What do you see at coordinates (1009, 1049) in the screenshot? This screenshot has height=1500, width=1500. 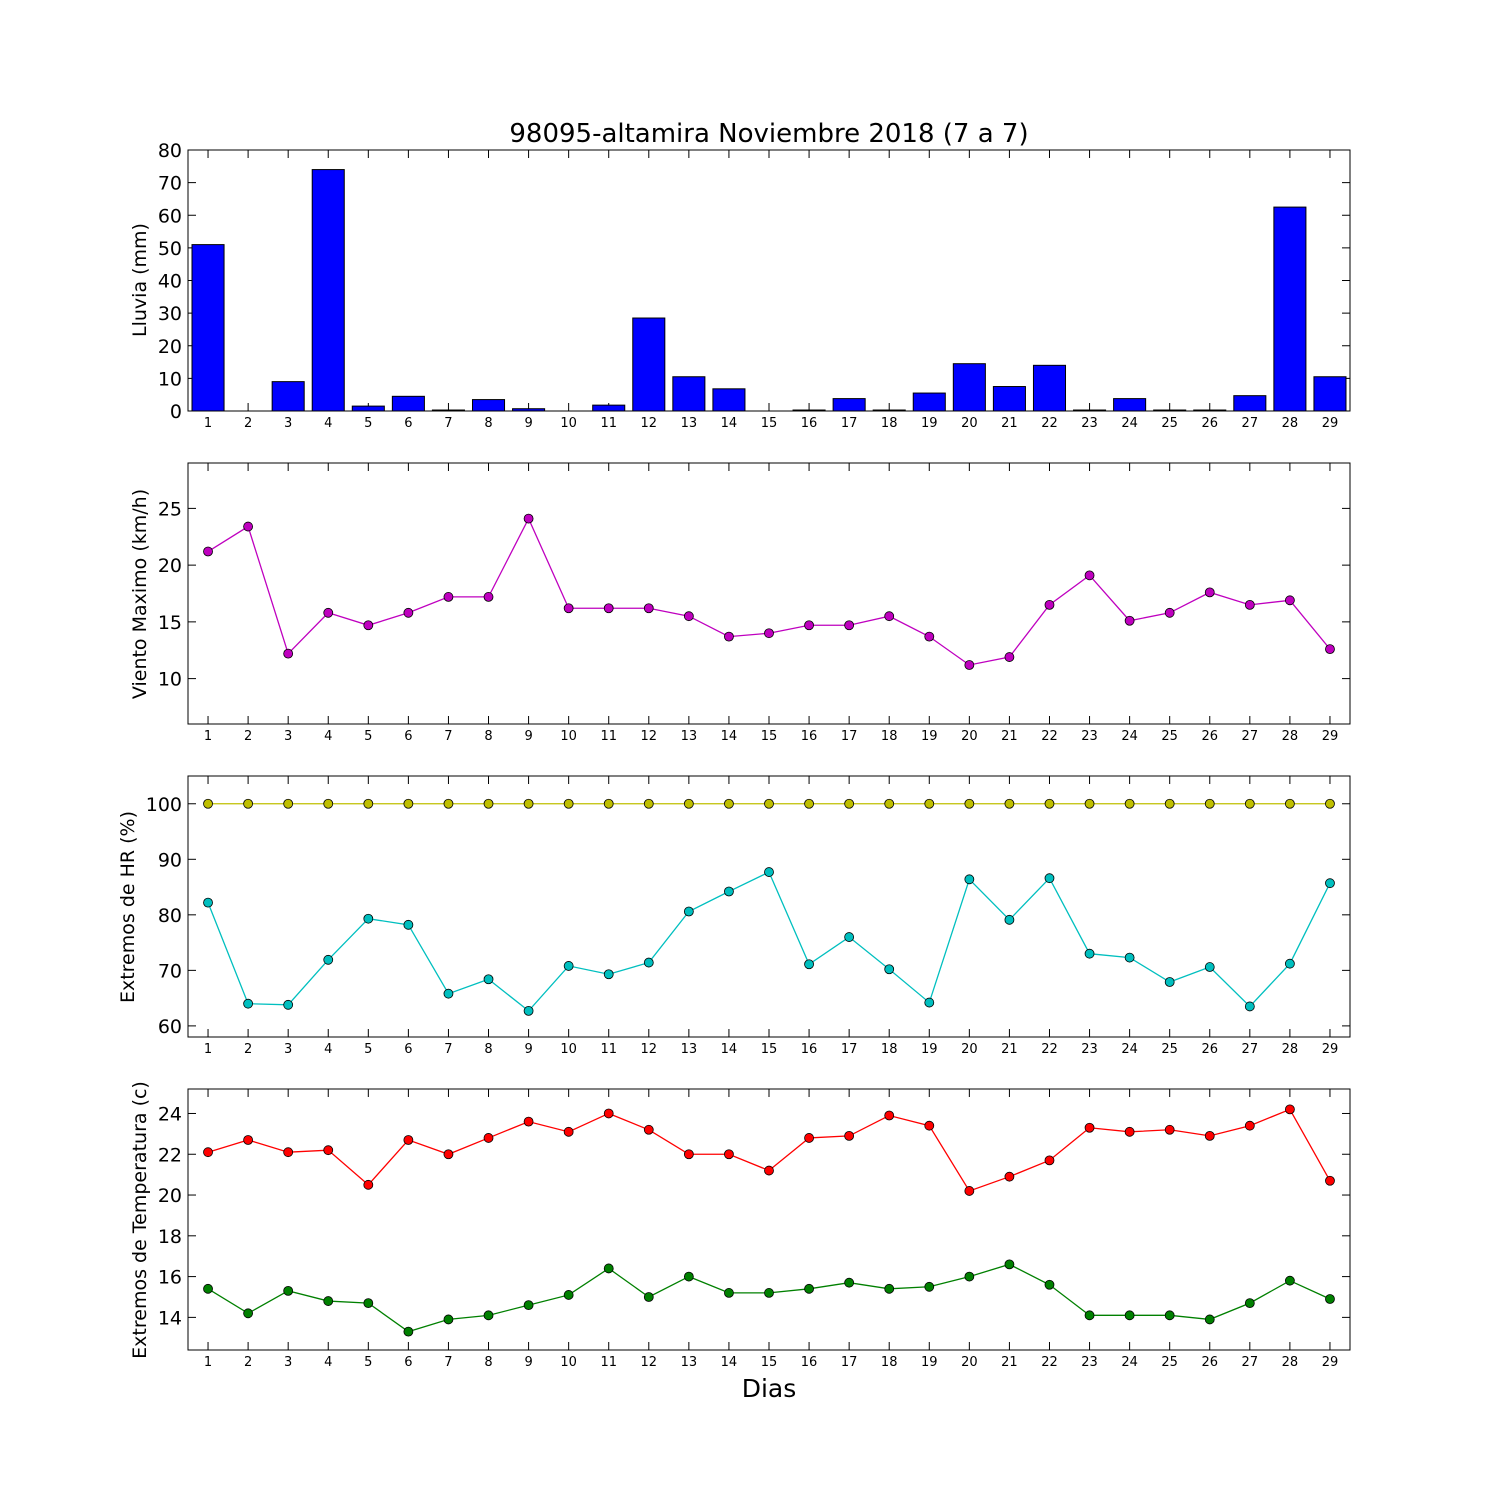 I see `p2-xtick-label: 21` at bounding box center [1009, 1049].